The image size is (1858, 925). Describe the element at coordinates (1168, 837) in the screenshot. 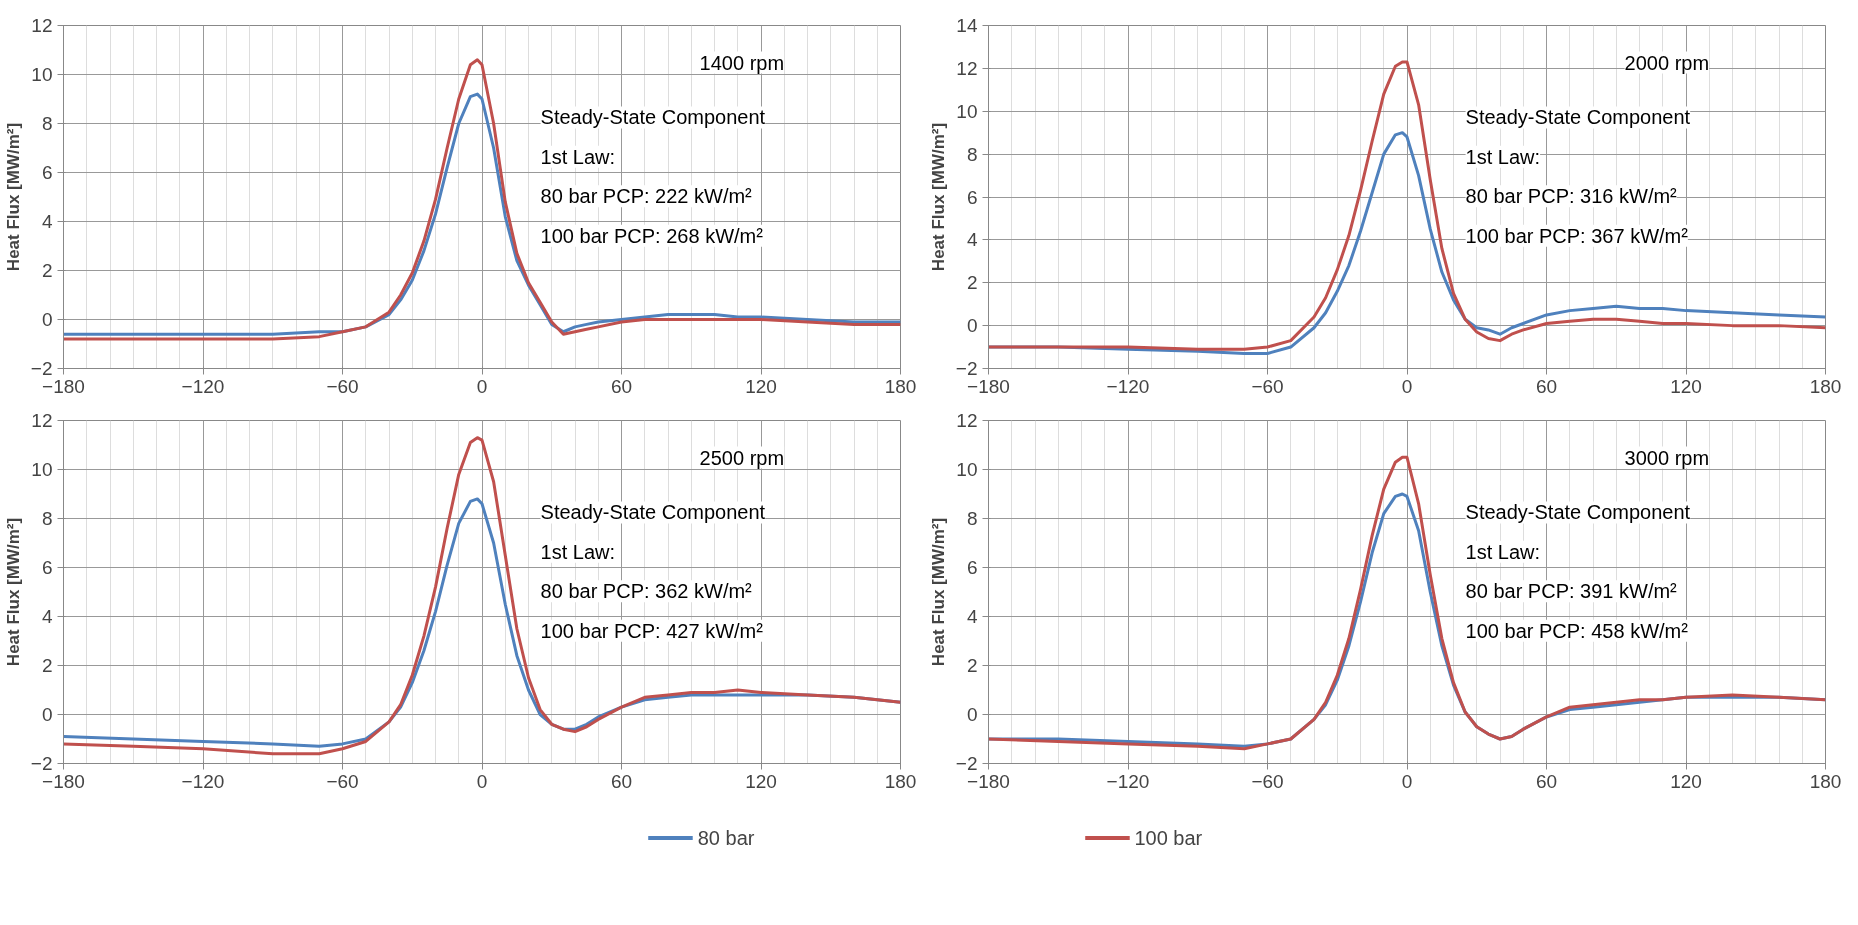

I see `legend-label: 100 bar` at that location.